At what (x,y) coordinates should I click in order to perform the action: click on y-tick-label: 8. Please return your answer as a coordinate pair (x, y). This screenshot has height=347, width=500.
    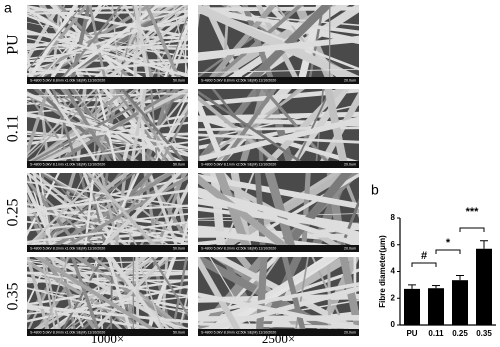
    Looking at the image, I should click on (393, 217).